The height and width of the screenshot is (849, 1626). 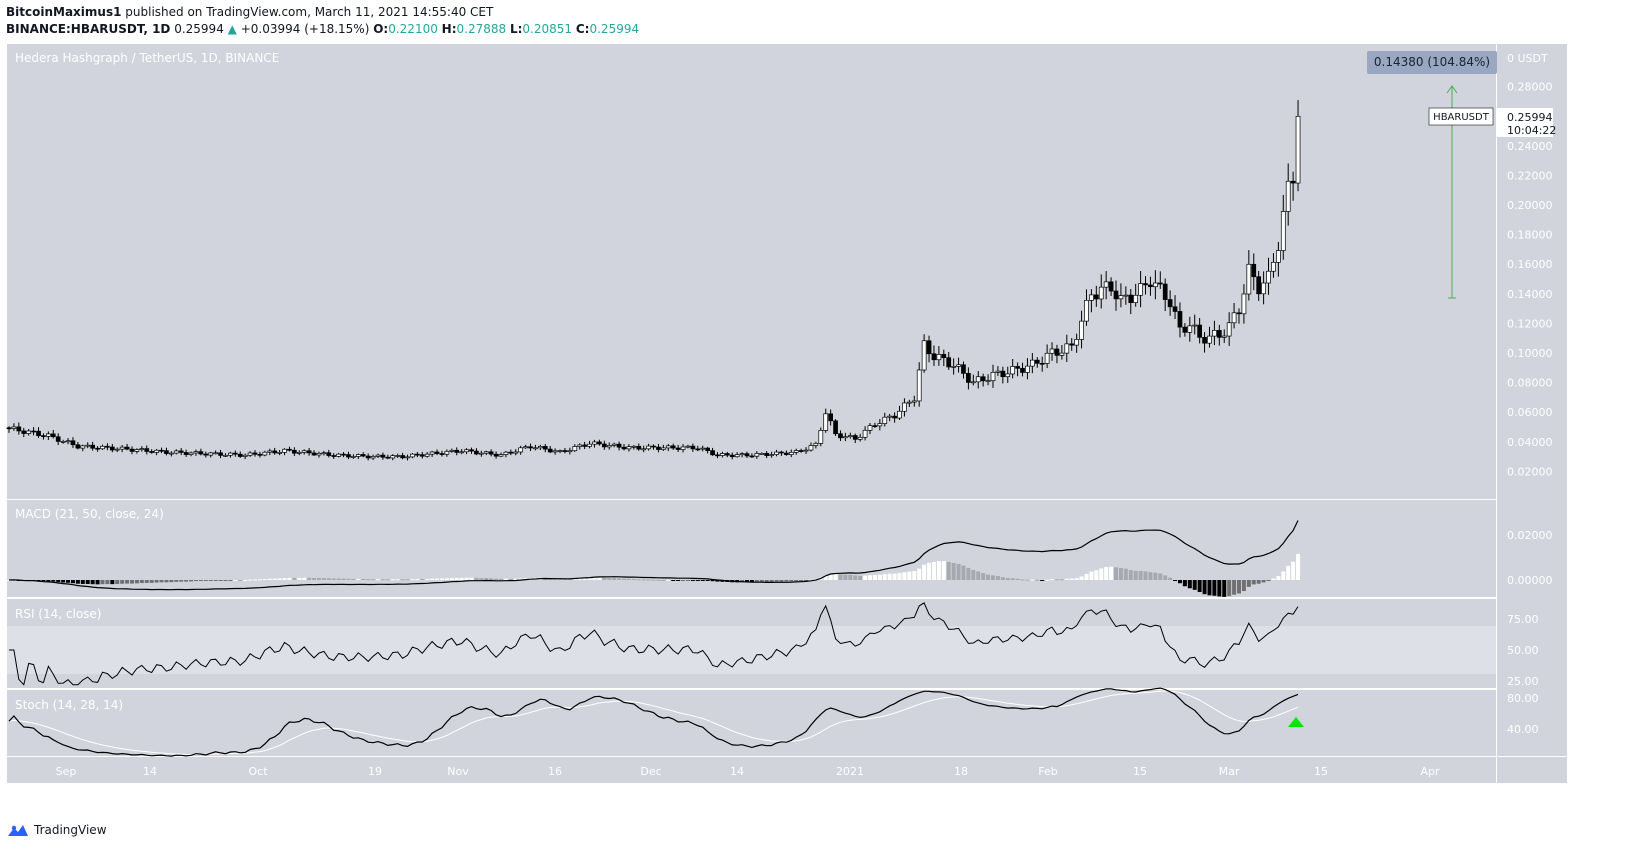 What do you see at coordinates (1530, 353) in the screenshot?
I see `price-tick-label: 0.10000` at bounding box center [1530, 353].